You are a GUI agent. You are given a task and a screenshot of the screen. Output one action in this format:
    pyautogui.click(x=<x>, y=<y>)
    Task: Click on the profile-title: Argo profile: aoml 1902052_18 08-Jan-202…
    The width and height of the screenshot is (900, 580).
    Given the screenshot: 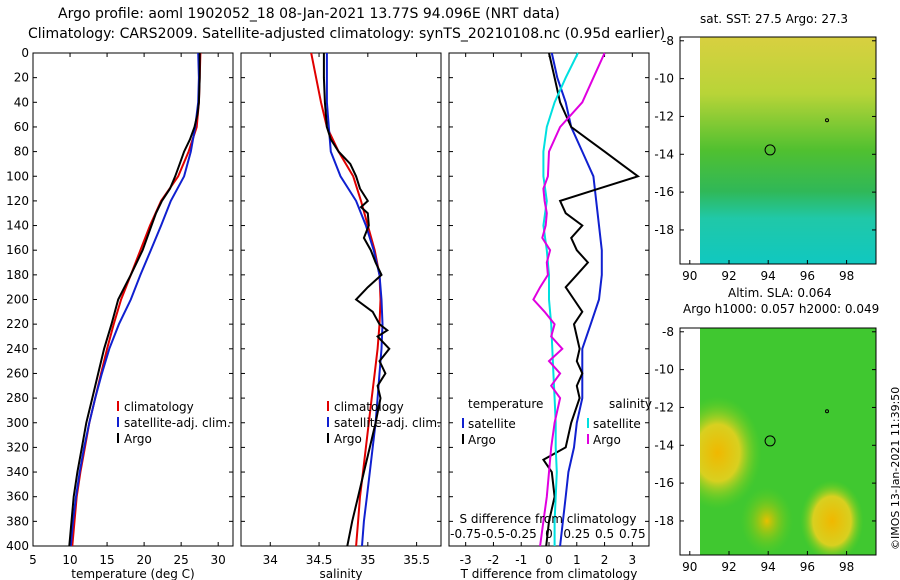 What is the action you would take?
    pyautogui.click(x=309, y=14)
    